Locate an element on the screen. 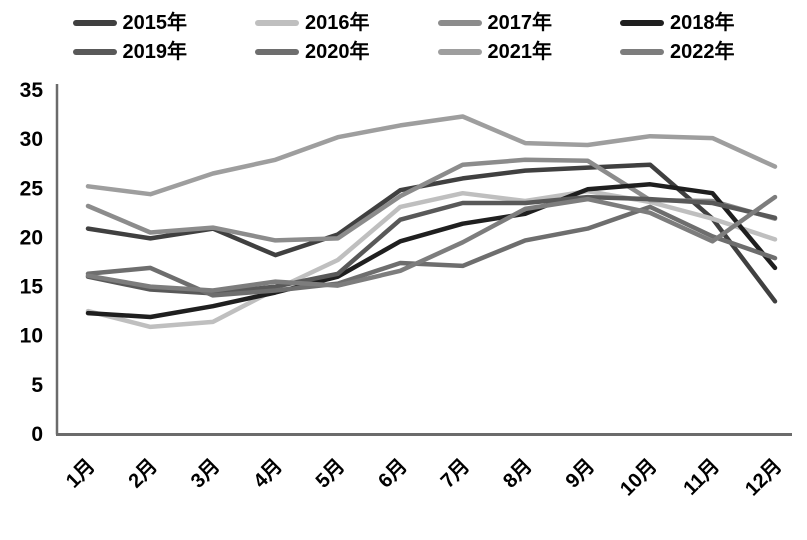 Image resolution: width=807 pixels, height=540 pixels. x-axis-label-group: 7月 is located at coordinates (456, 474).